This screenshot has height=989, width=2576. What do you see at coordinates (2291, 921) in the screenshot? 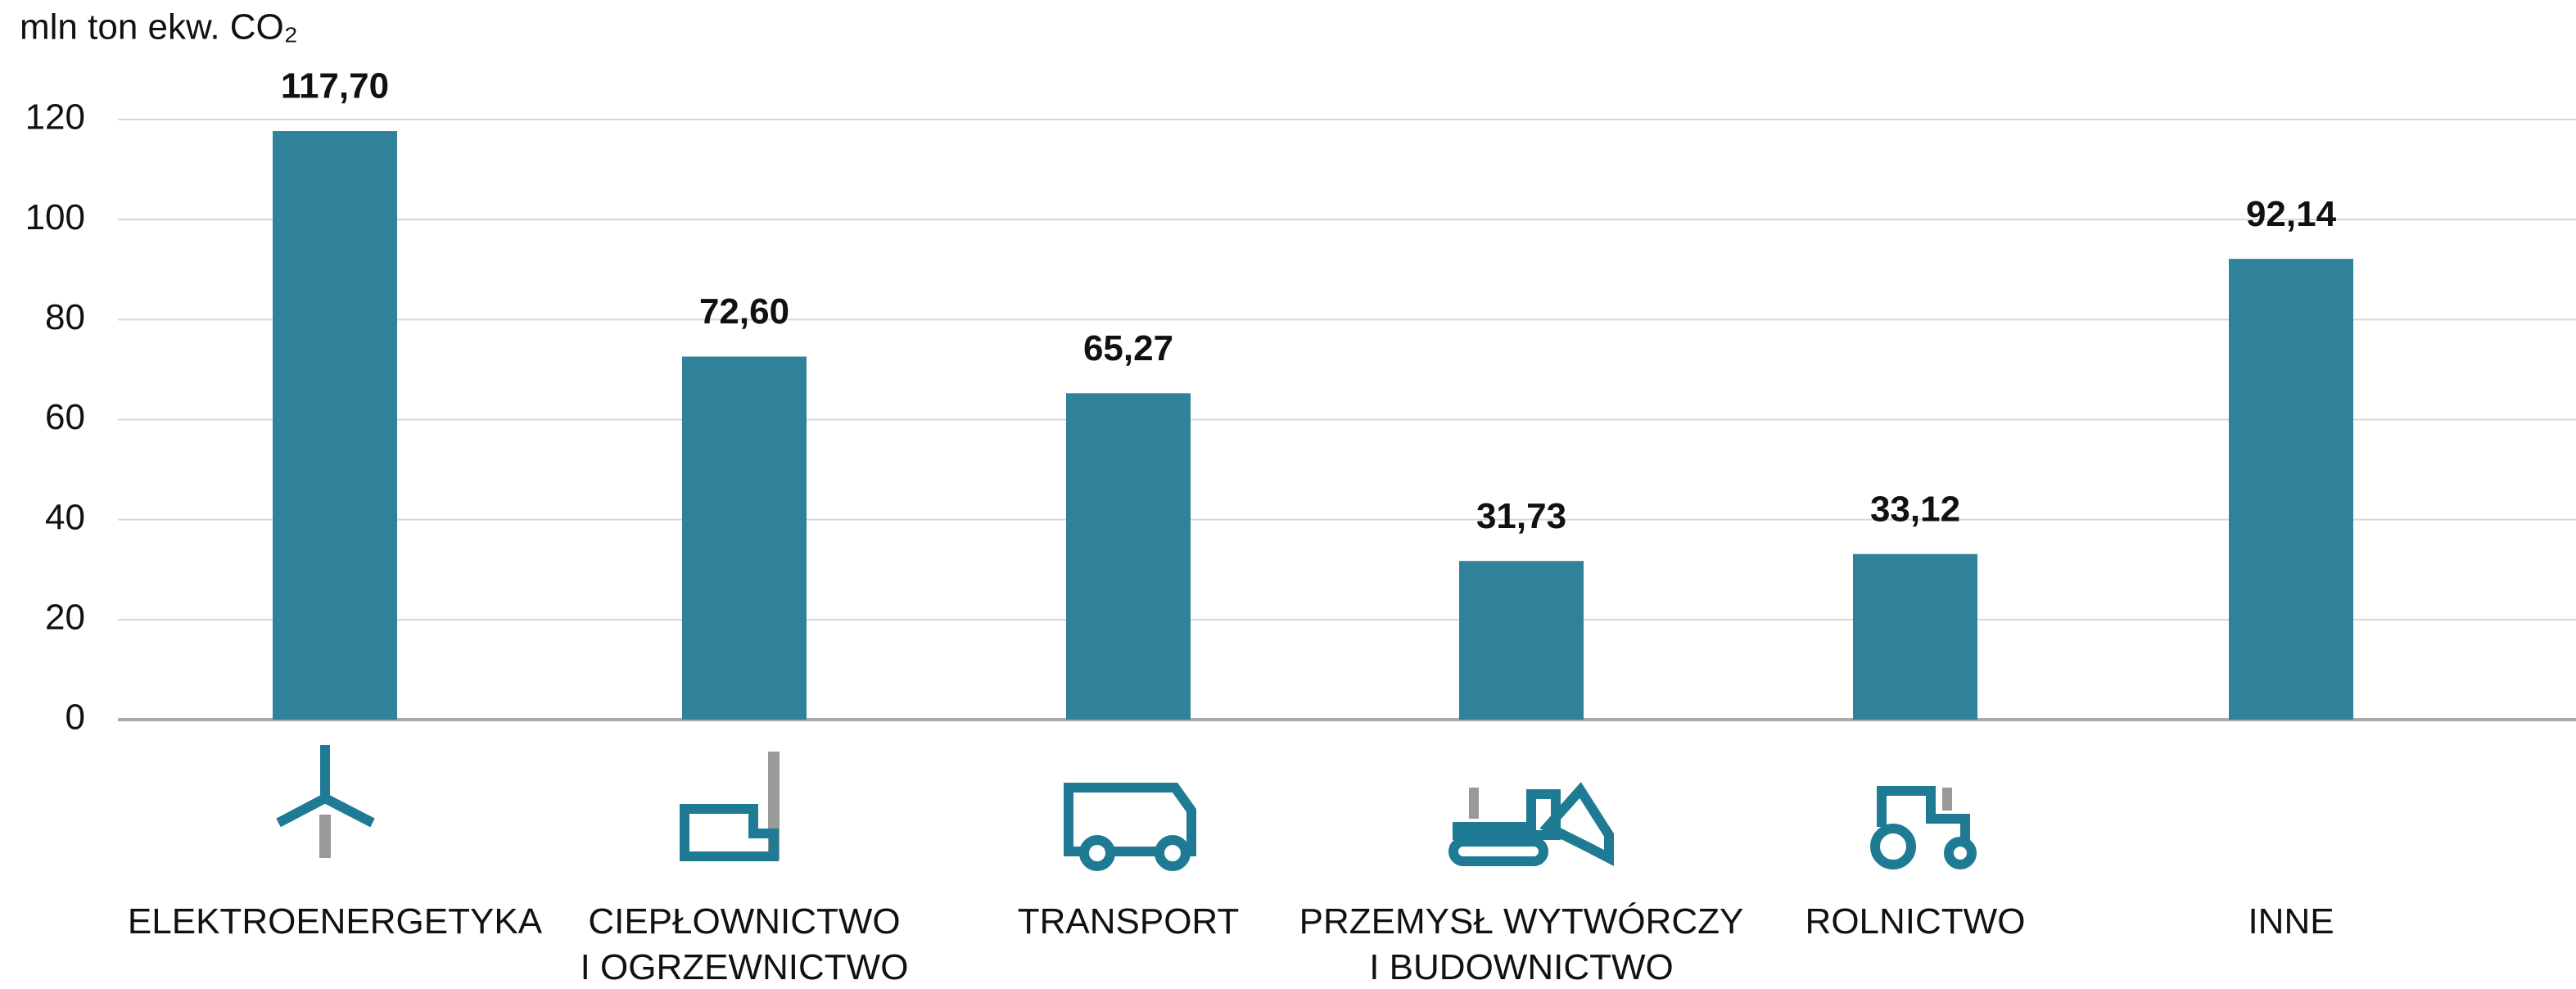
I see `x-tick-label: INNE` at bounding box center [2291, 921].